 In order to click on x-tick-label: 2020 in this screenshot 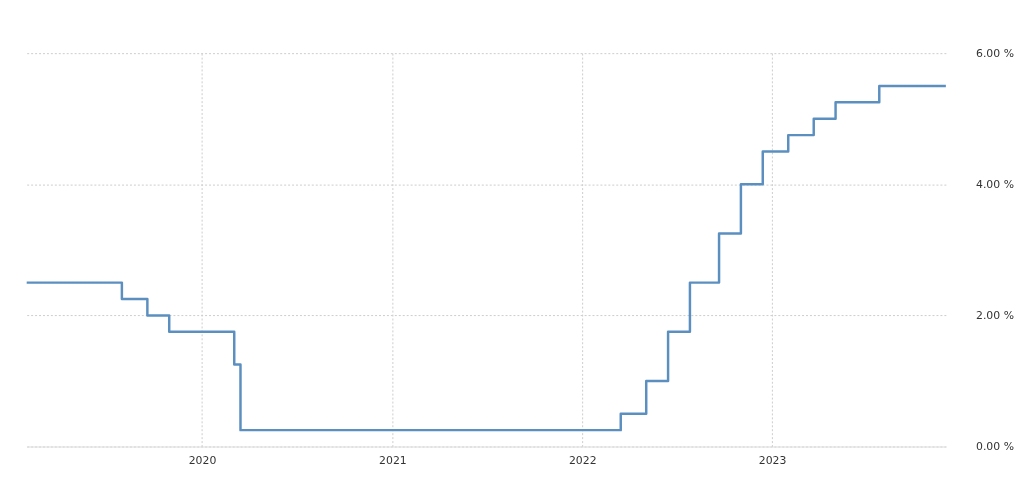, I will do `click(202, 460)`.